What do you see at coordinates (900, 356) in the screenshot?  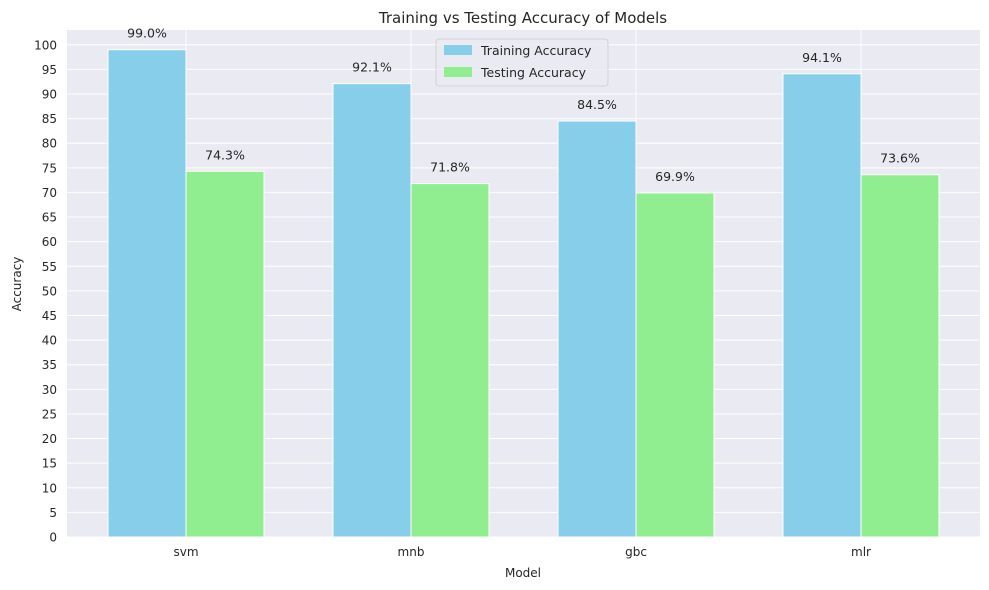 I see `bar-testing-mlr` at bounding box center [900, 356].